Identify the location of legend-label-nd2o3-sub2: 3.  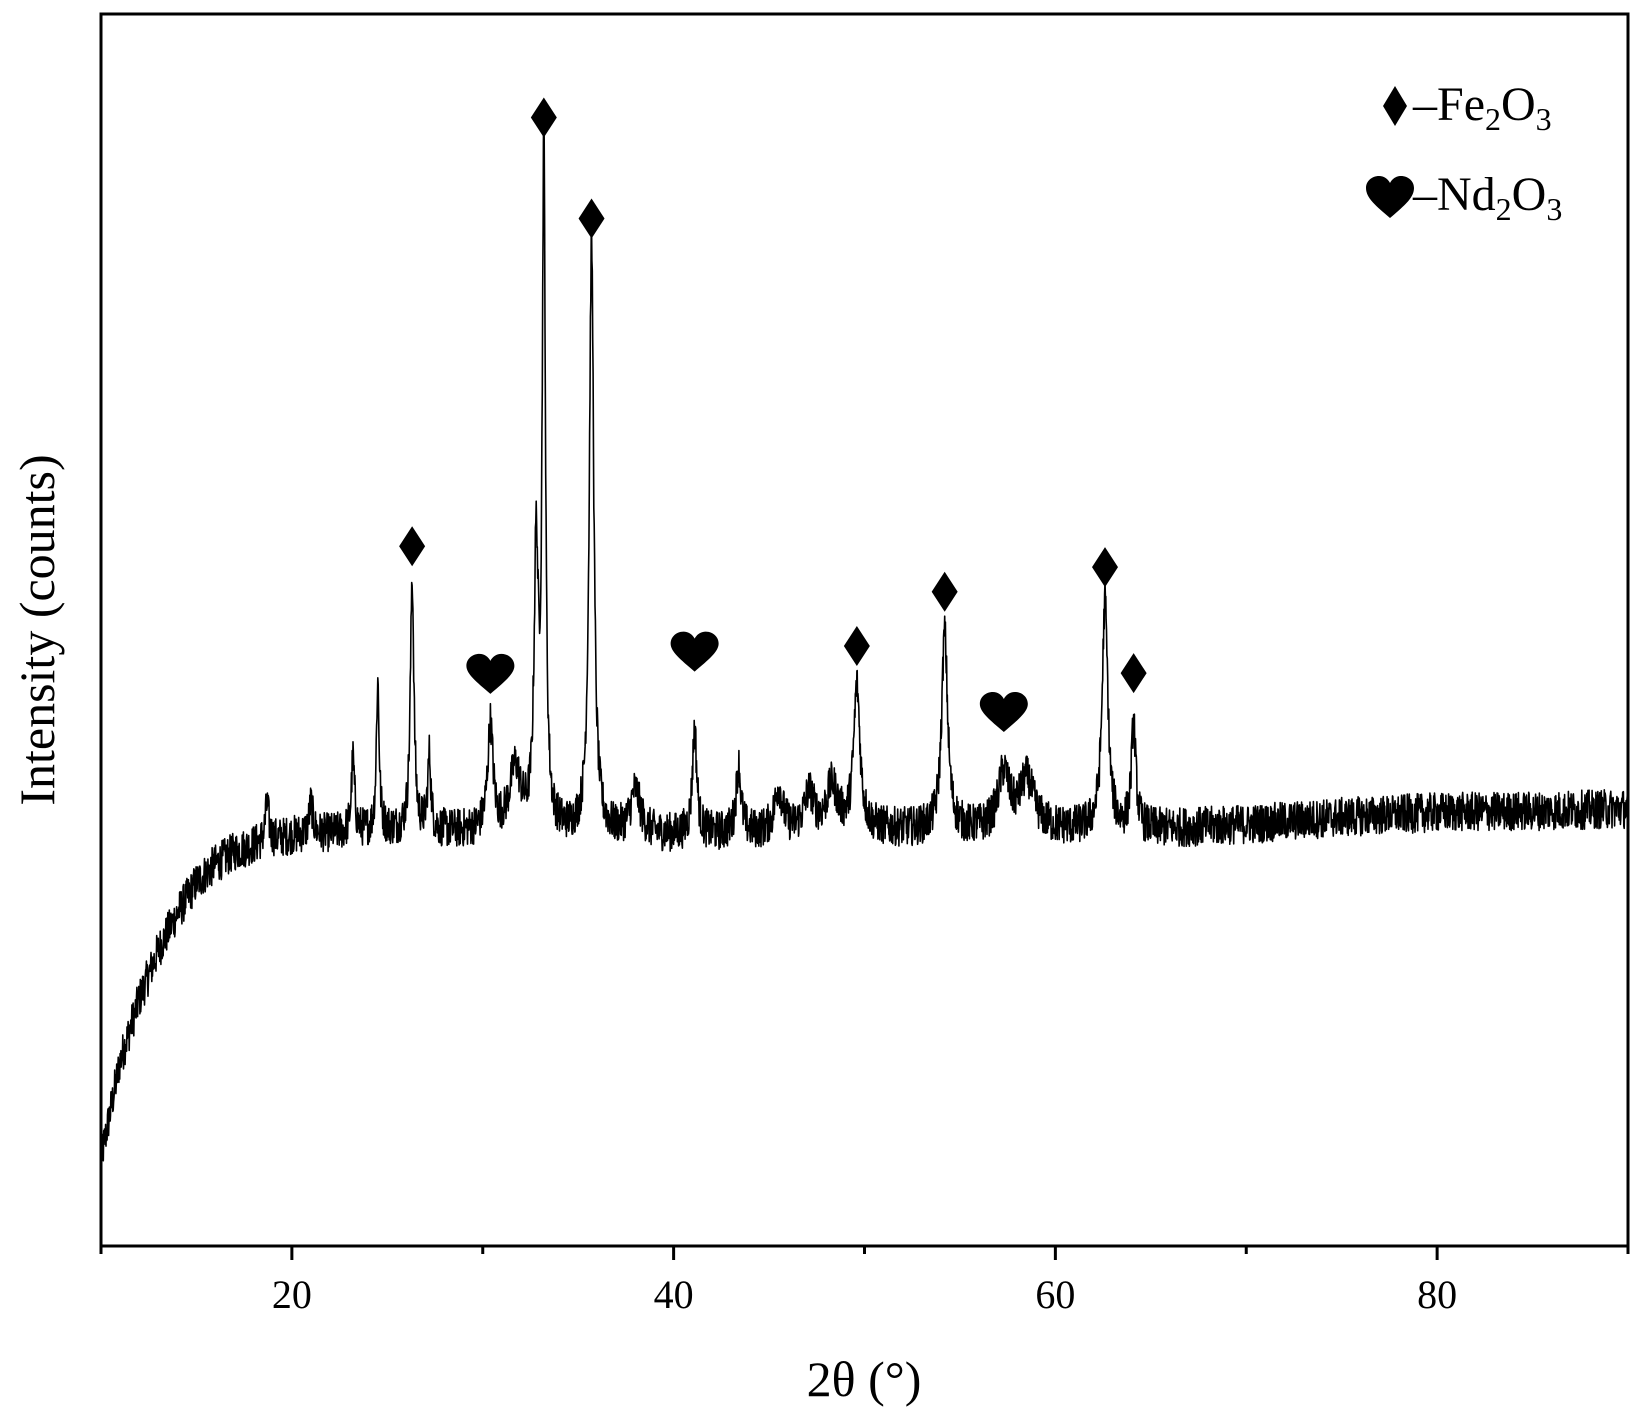
(1554, 209).